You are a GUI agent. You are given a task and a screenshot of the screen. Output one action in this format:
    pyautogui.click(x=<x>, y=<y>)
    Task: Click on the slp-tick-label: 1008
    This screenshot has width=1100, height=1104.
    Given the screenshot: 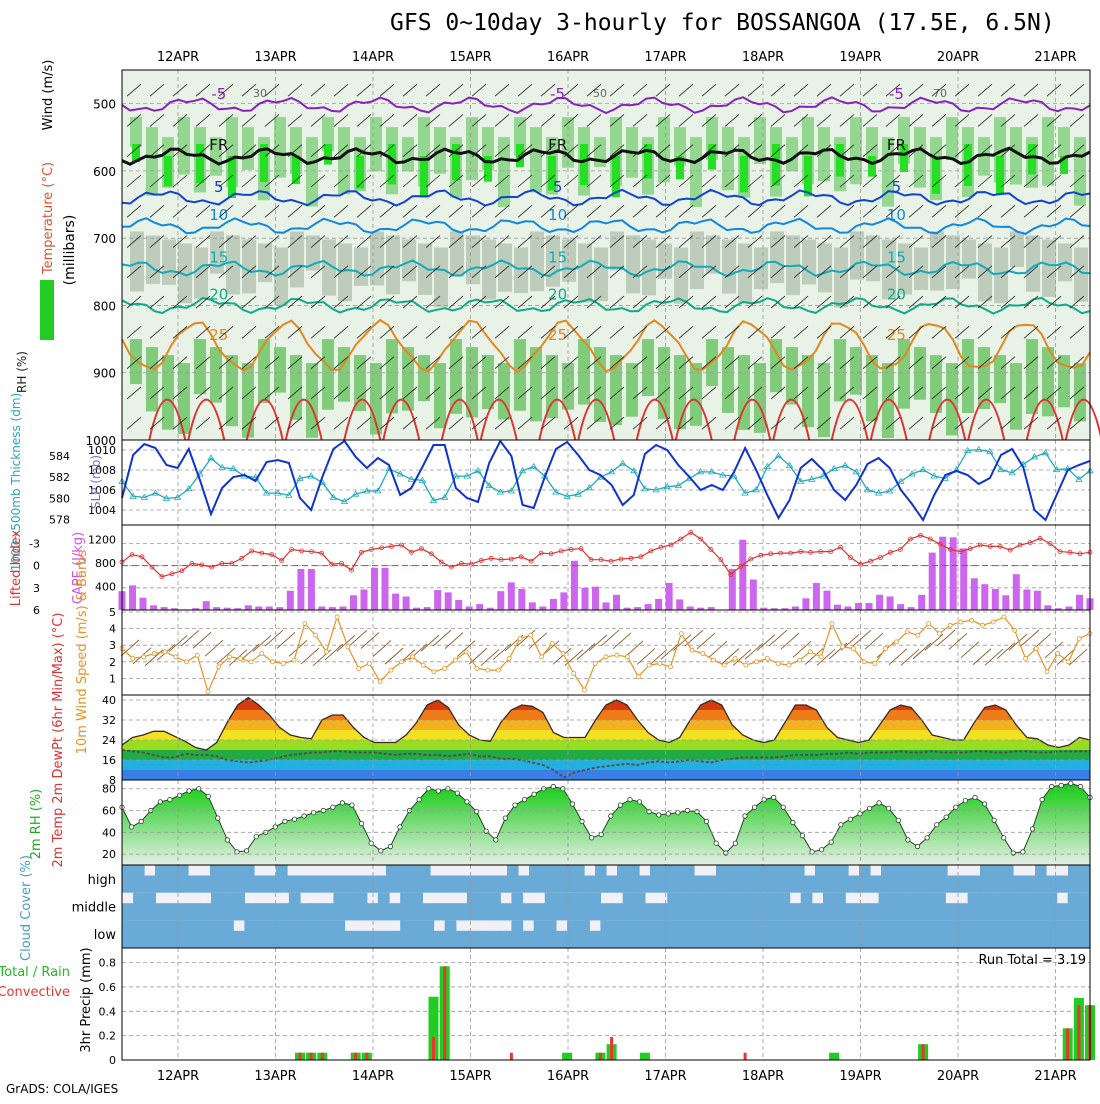 What is the action you would take?
    pyautogui.click(x=102, y=470)
    